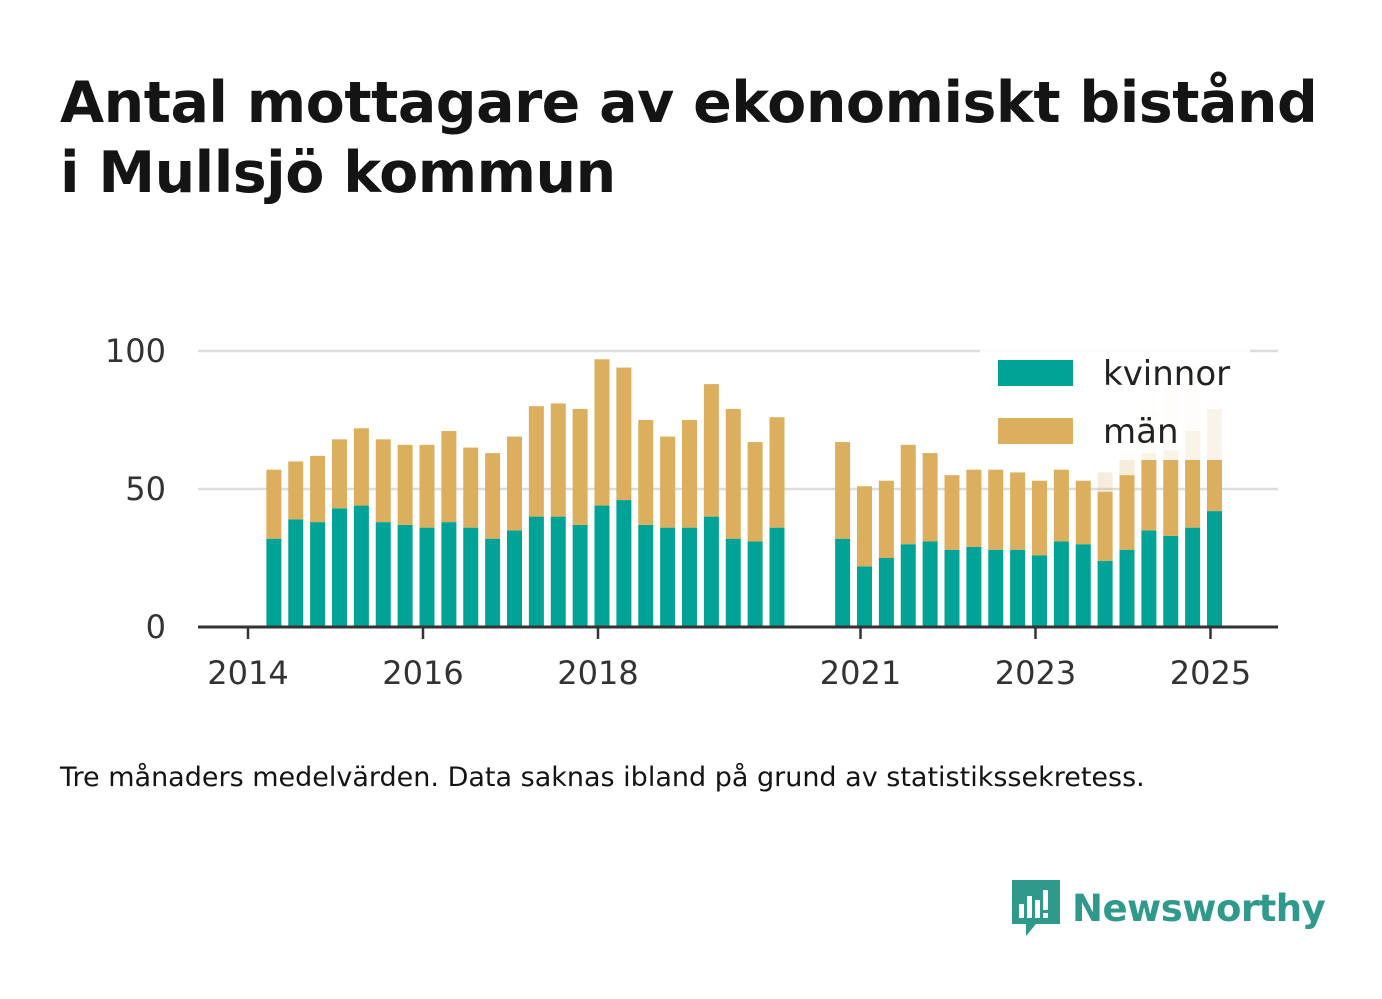 The width and height of the screenshot is (1382, 999). What do you see at coordinates (247, 673) in the screenshot?
I see `x-tick-label: 2014` at bounding box center [247, 673].